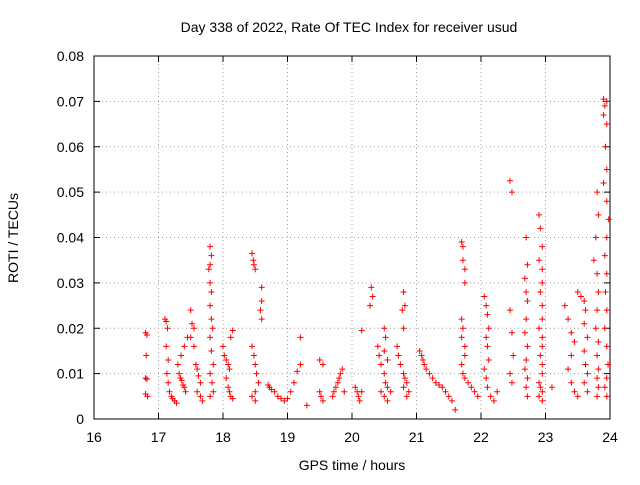 The image size is (640, 485). I want to click on y-tick-label: 0.08, so click(70, 56).